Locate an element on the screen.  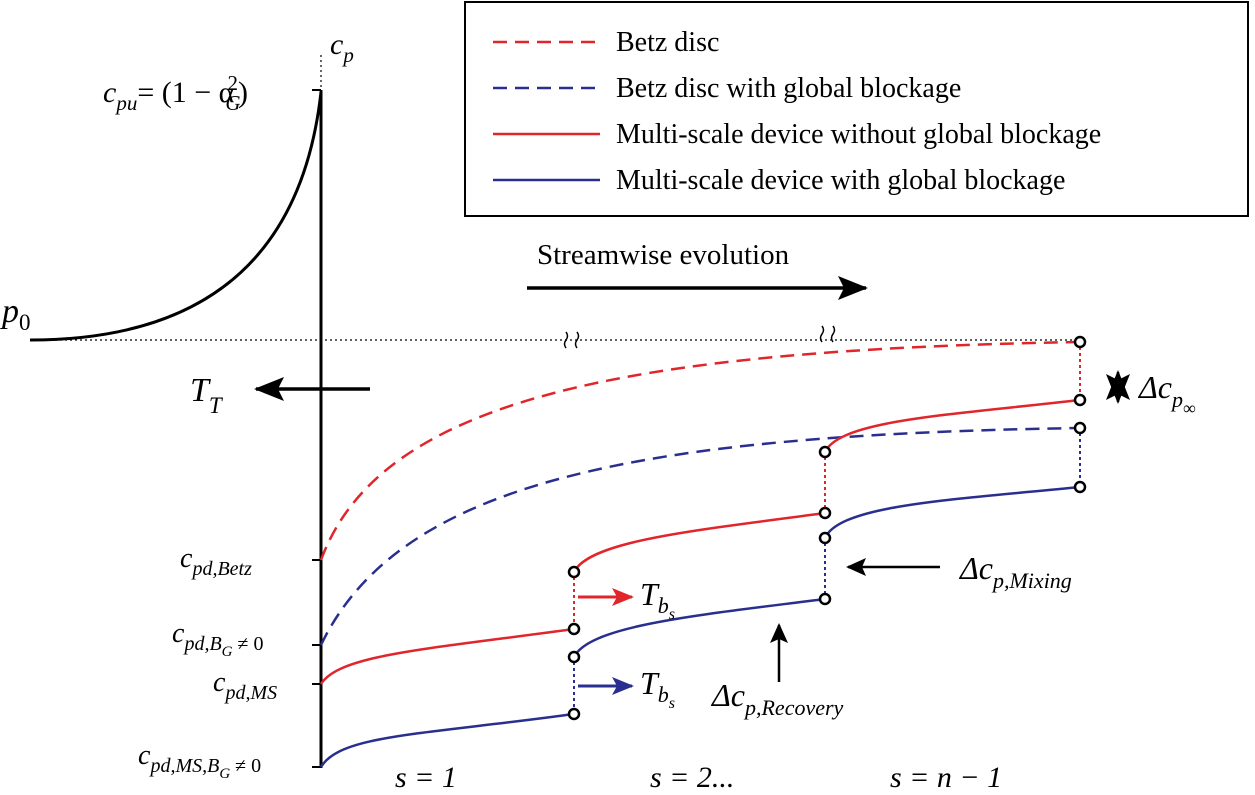
cpd-bg-label: cpd,BG ≠ 0 is located at coordinates (217, 639).